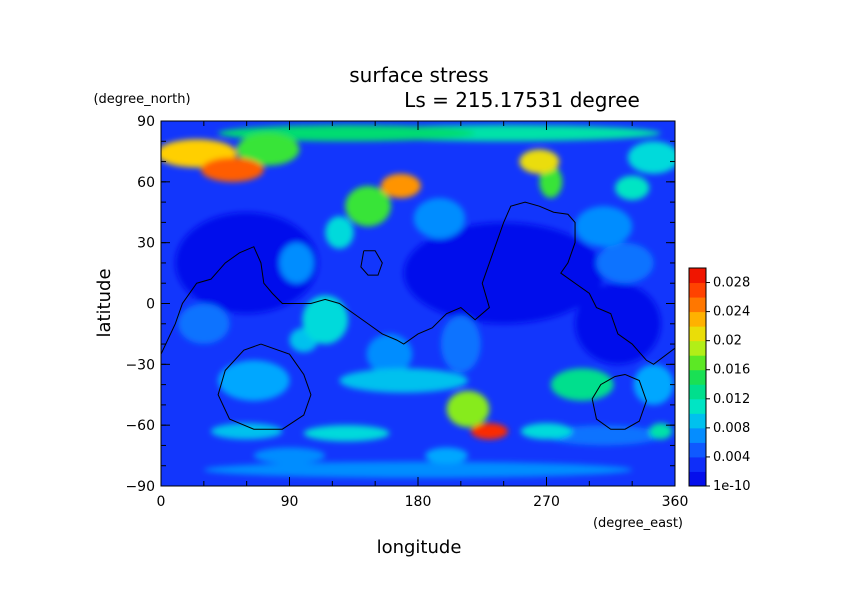 The image size is (842, 595). What do you see at coordinates (731, 428) in the screenshot?
I see `colorbar-label: 0.008` at bounding box center [731, 428].